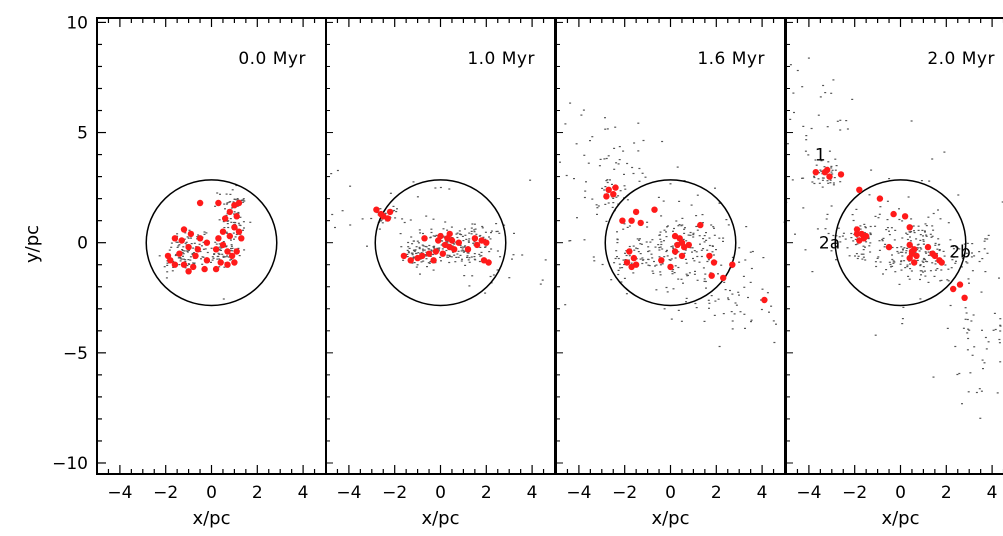 The image size is (1003, 536). What do you see at coordinates (670, 518) in the screenshot?
I see `x-axis-label: x/pc` at bounding box center [670, 518].